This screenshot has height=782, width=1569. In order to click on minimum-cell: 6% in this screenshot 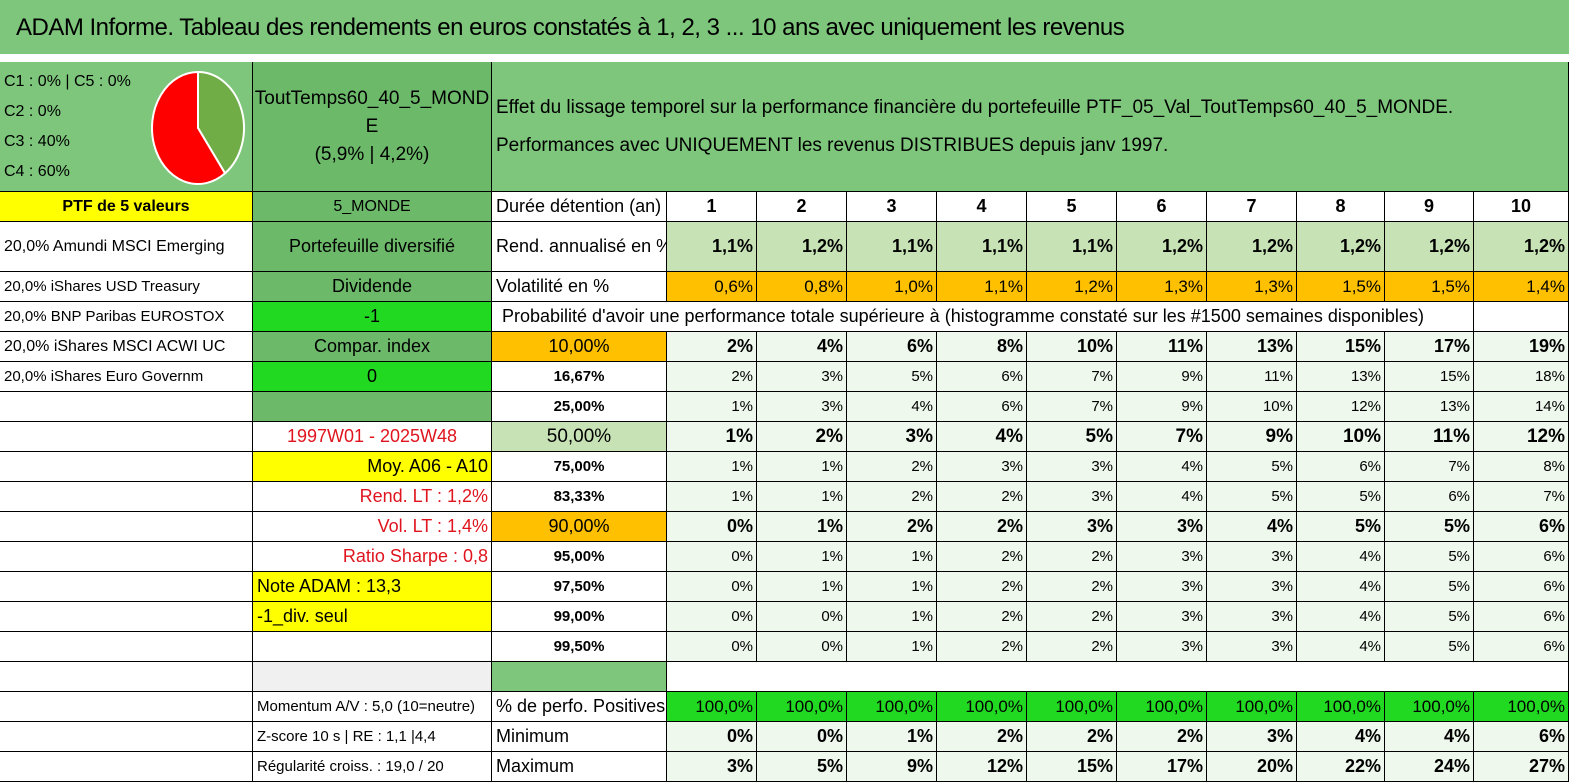, I will do `click(1521, 737)`.